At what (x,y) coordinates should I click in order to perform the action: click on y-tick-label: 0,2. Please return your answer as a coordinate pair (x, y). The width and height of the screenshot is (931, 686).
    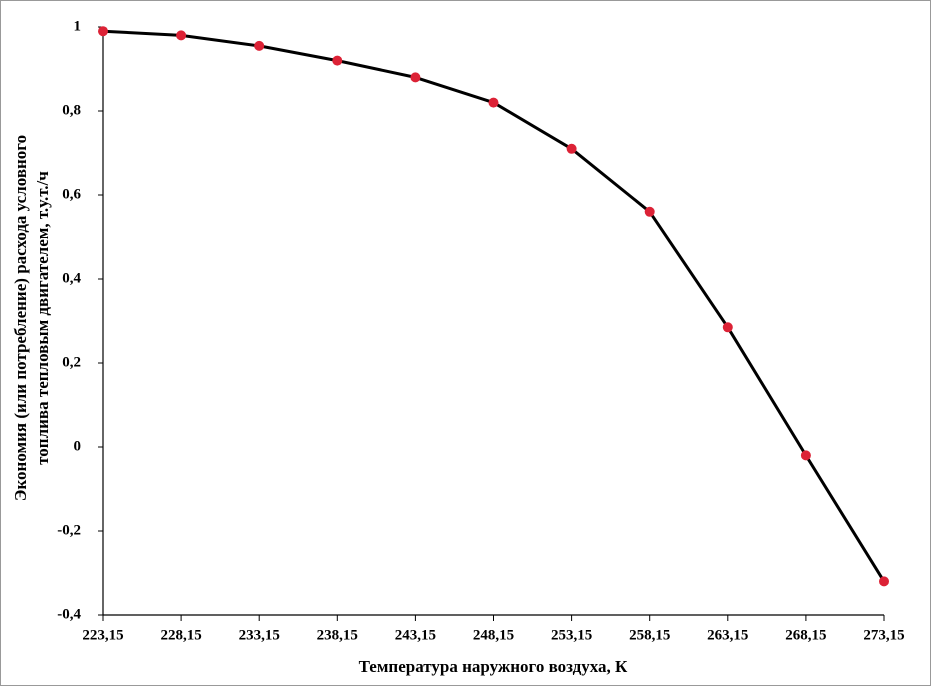
    Looking at the image, I should click on (71, 362).